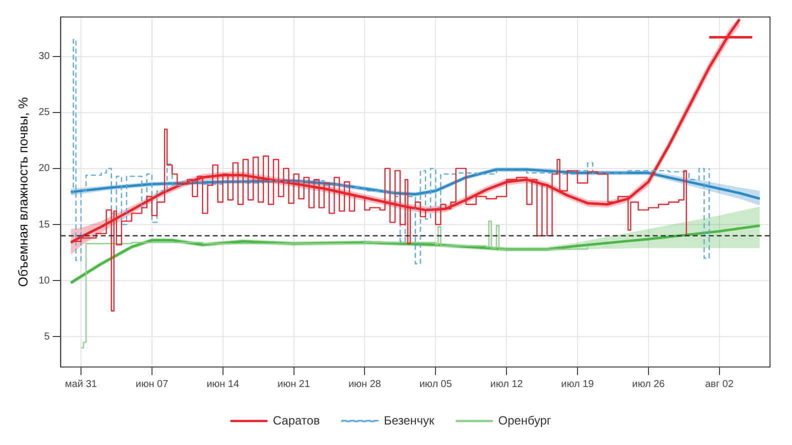 This screenshot has width=792, height=445. Describe the element at coordinates (435, 384) in the screenshot. I see `x-tick-label: июл 05` at that location.